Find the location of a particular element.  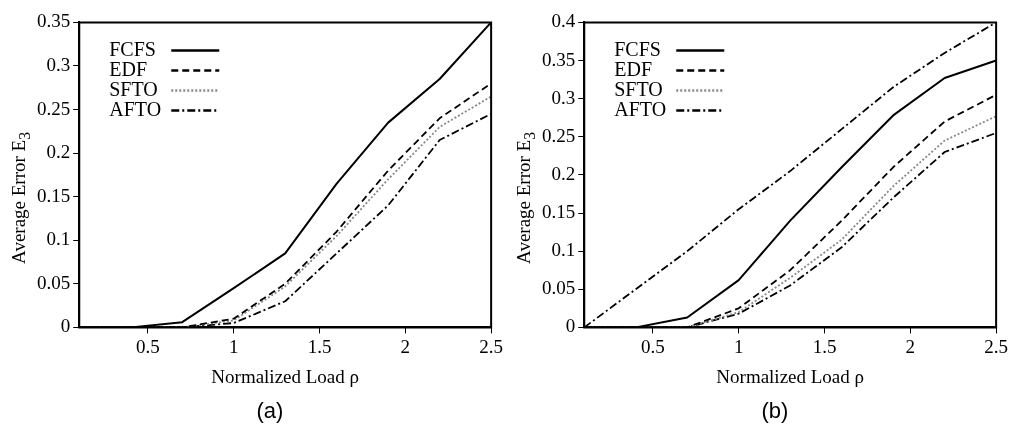

y-tick-label: 0.4 is located at coordinates (563, 21).